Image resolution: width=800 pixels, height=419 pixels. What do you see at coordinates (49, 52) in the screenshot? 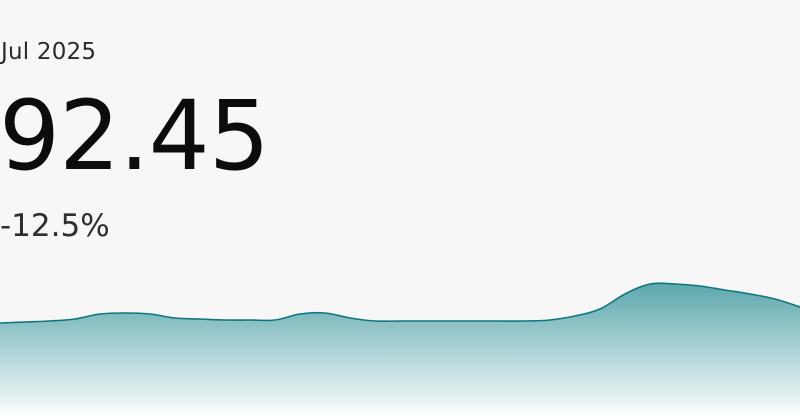
I see `period-label: Jul 2025` at bounding box center [49, 52].